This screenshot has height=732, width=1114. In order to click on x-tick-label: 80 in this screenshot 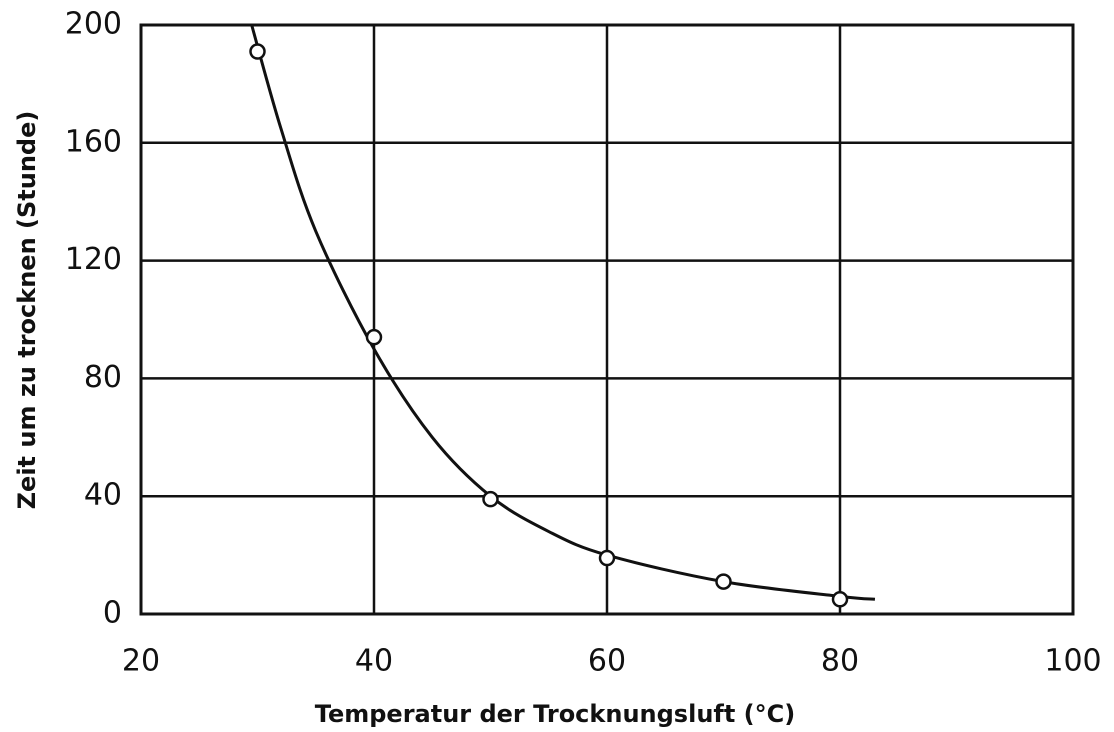, I will do `click(840, 661)`.